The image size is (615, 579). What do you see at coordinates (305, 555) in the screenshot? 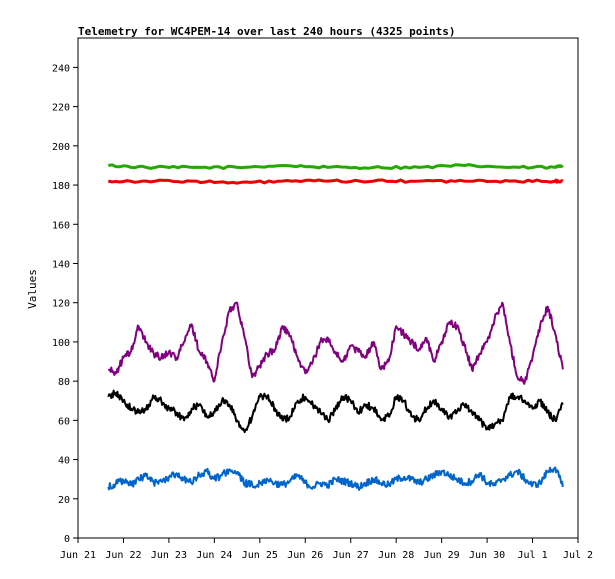
I see `x-tick-label-5: Jun 26` at bounding box center [305, 555].